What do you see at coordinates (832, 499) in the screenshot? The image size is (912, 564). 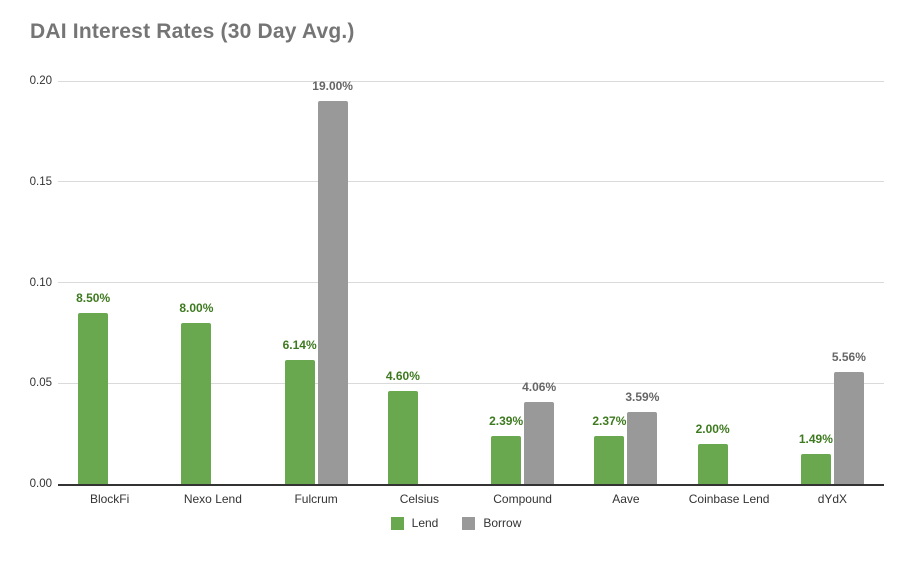 I see `x-axis-category-label-dydx: dYdX` at bounding box center [832, 499].